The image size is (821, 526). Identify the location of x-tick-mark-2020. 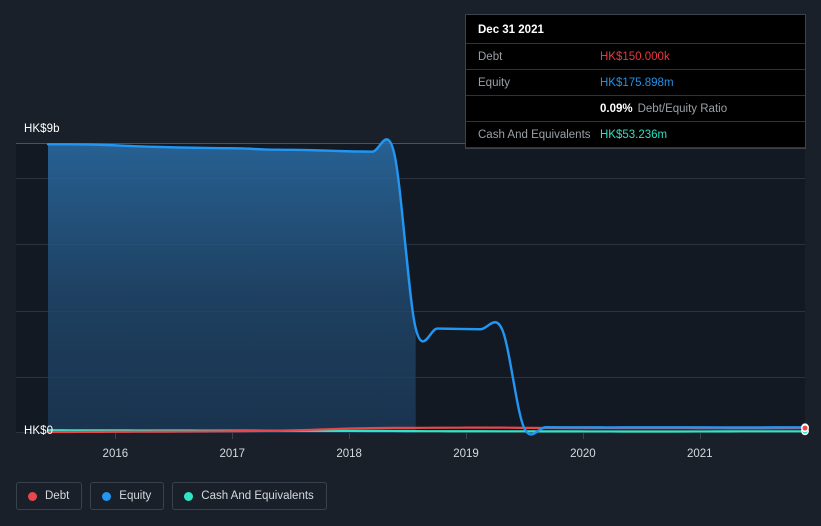
(583, 436).